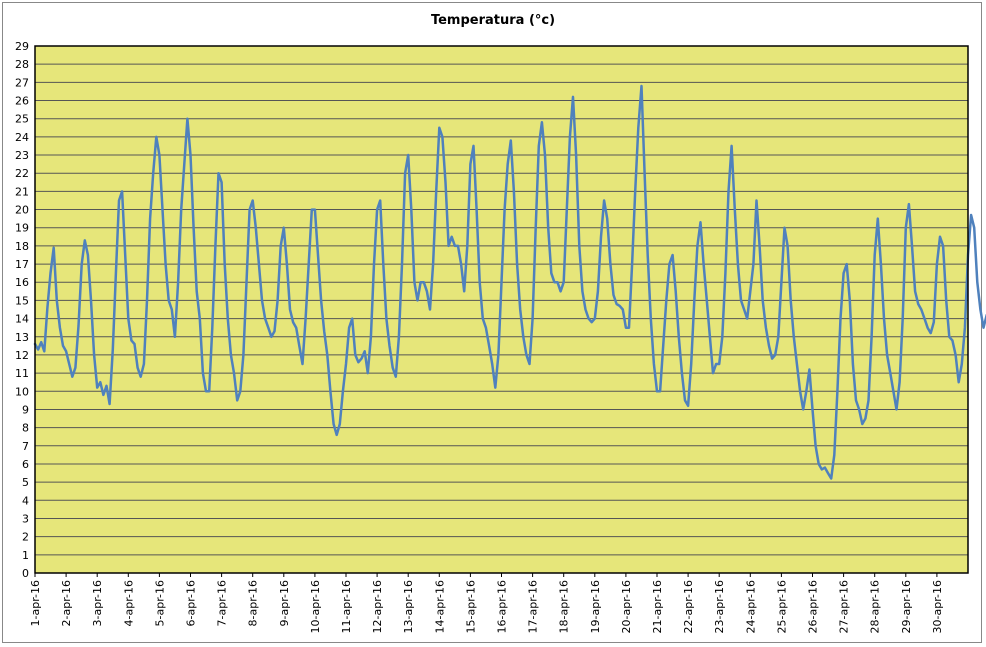 This screenshot has height=647, width=986. What do you see at coordinates (25, 500) in the screenshot?
I see `y-tick-label: 4` at bounding box center [25, 500].